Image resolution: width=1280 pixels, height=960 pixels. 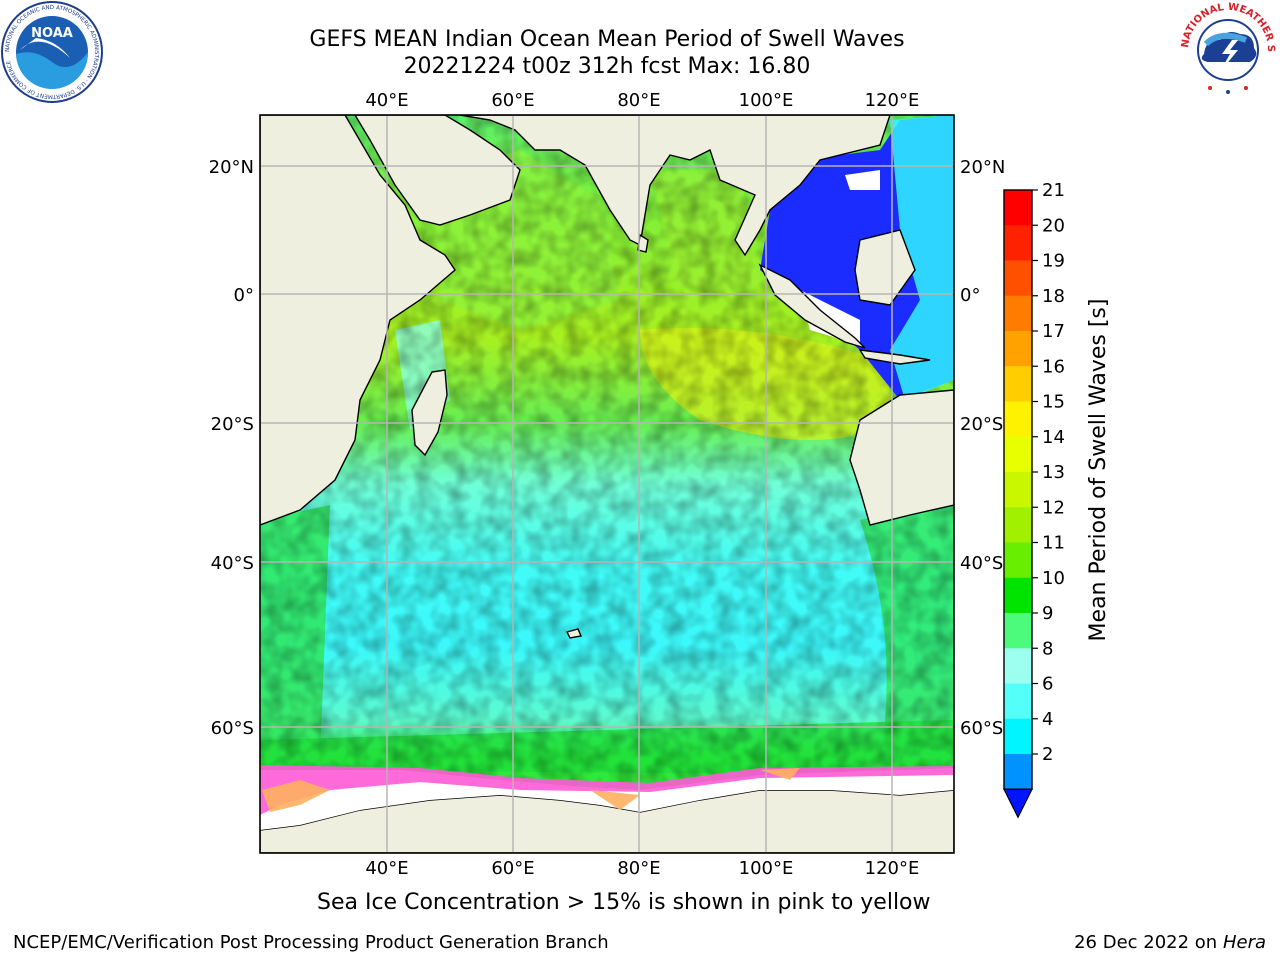 What do you see at coordinates (1047, 613) in the screenshot?
I see `colorbar-tick-label: 9` at bounding box center [1047, 613].